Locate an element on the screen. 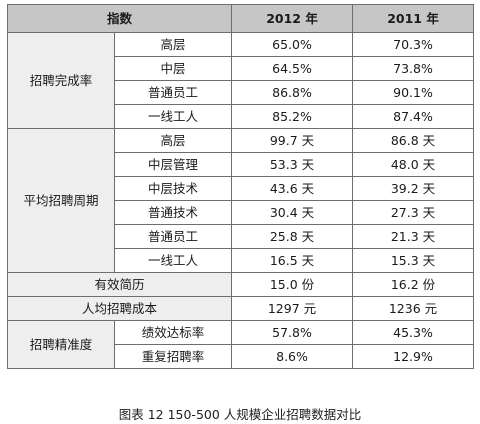 The image size is (480, 424). row-label: 重复招聘率 is located at coordinates (173, 356).